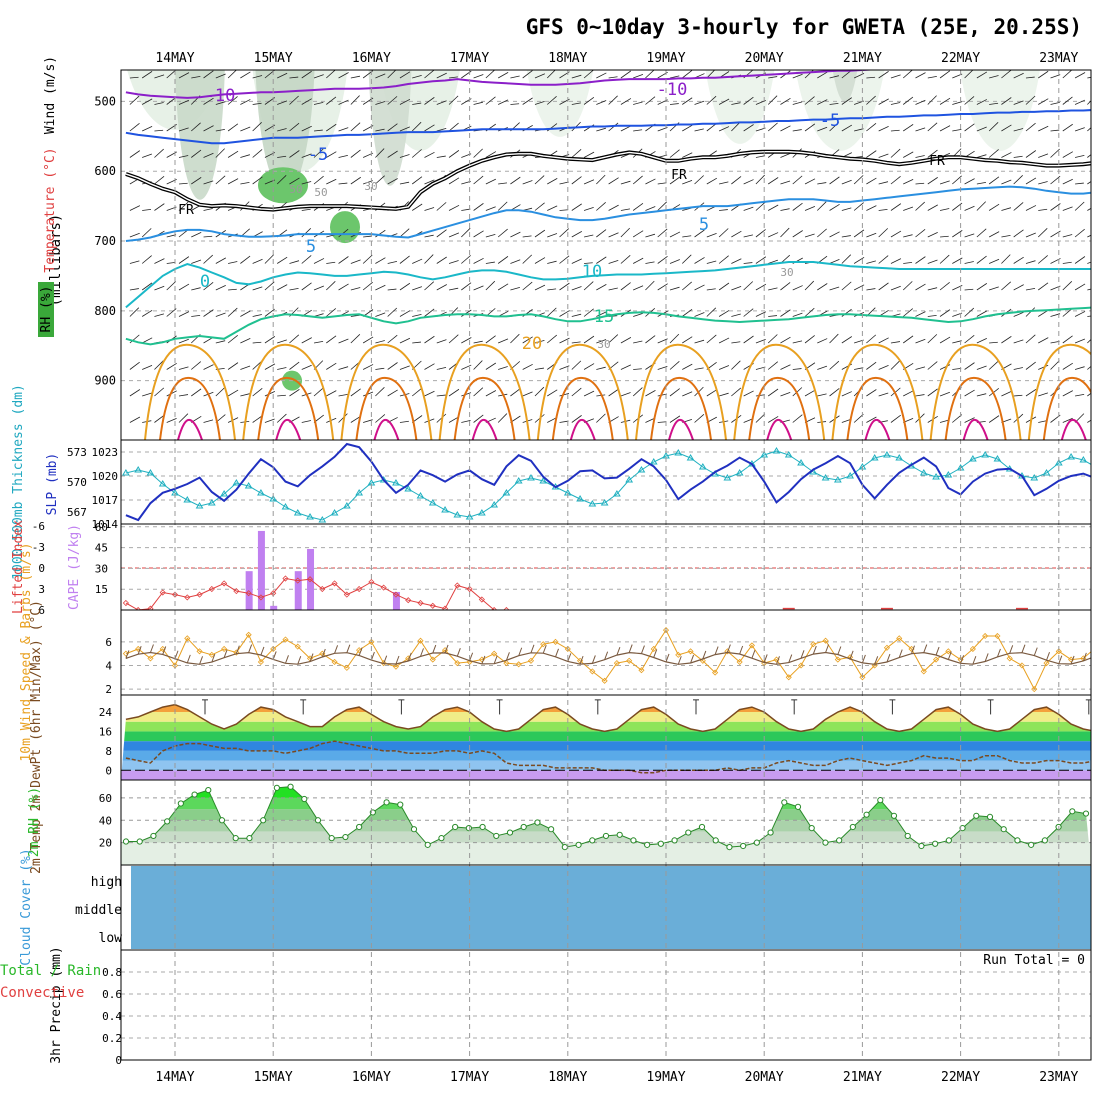  I want to click on rh-floor, so click(606, 853).